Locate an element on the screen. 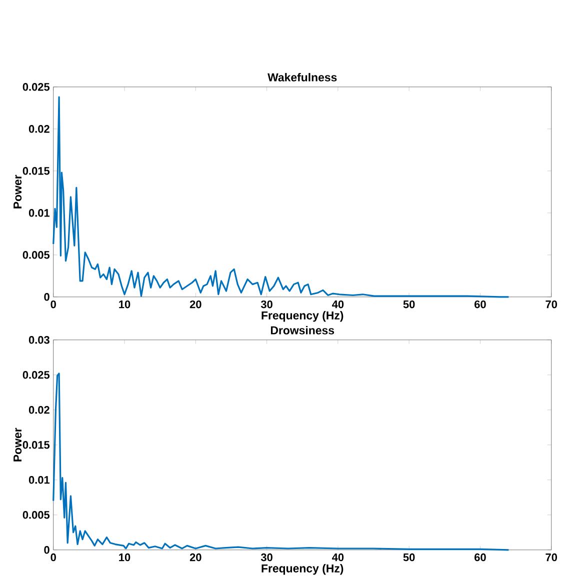 The width and height of the screenshot is (574, 580). y-tick-label: 0.03 is located at coordinates (39, 340).